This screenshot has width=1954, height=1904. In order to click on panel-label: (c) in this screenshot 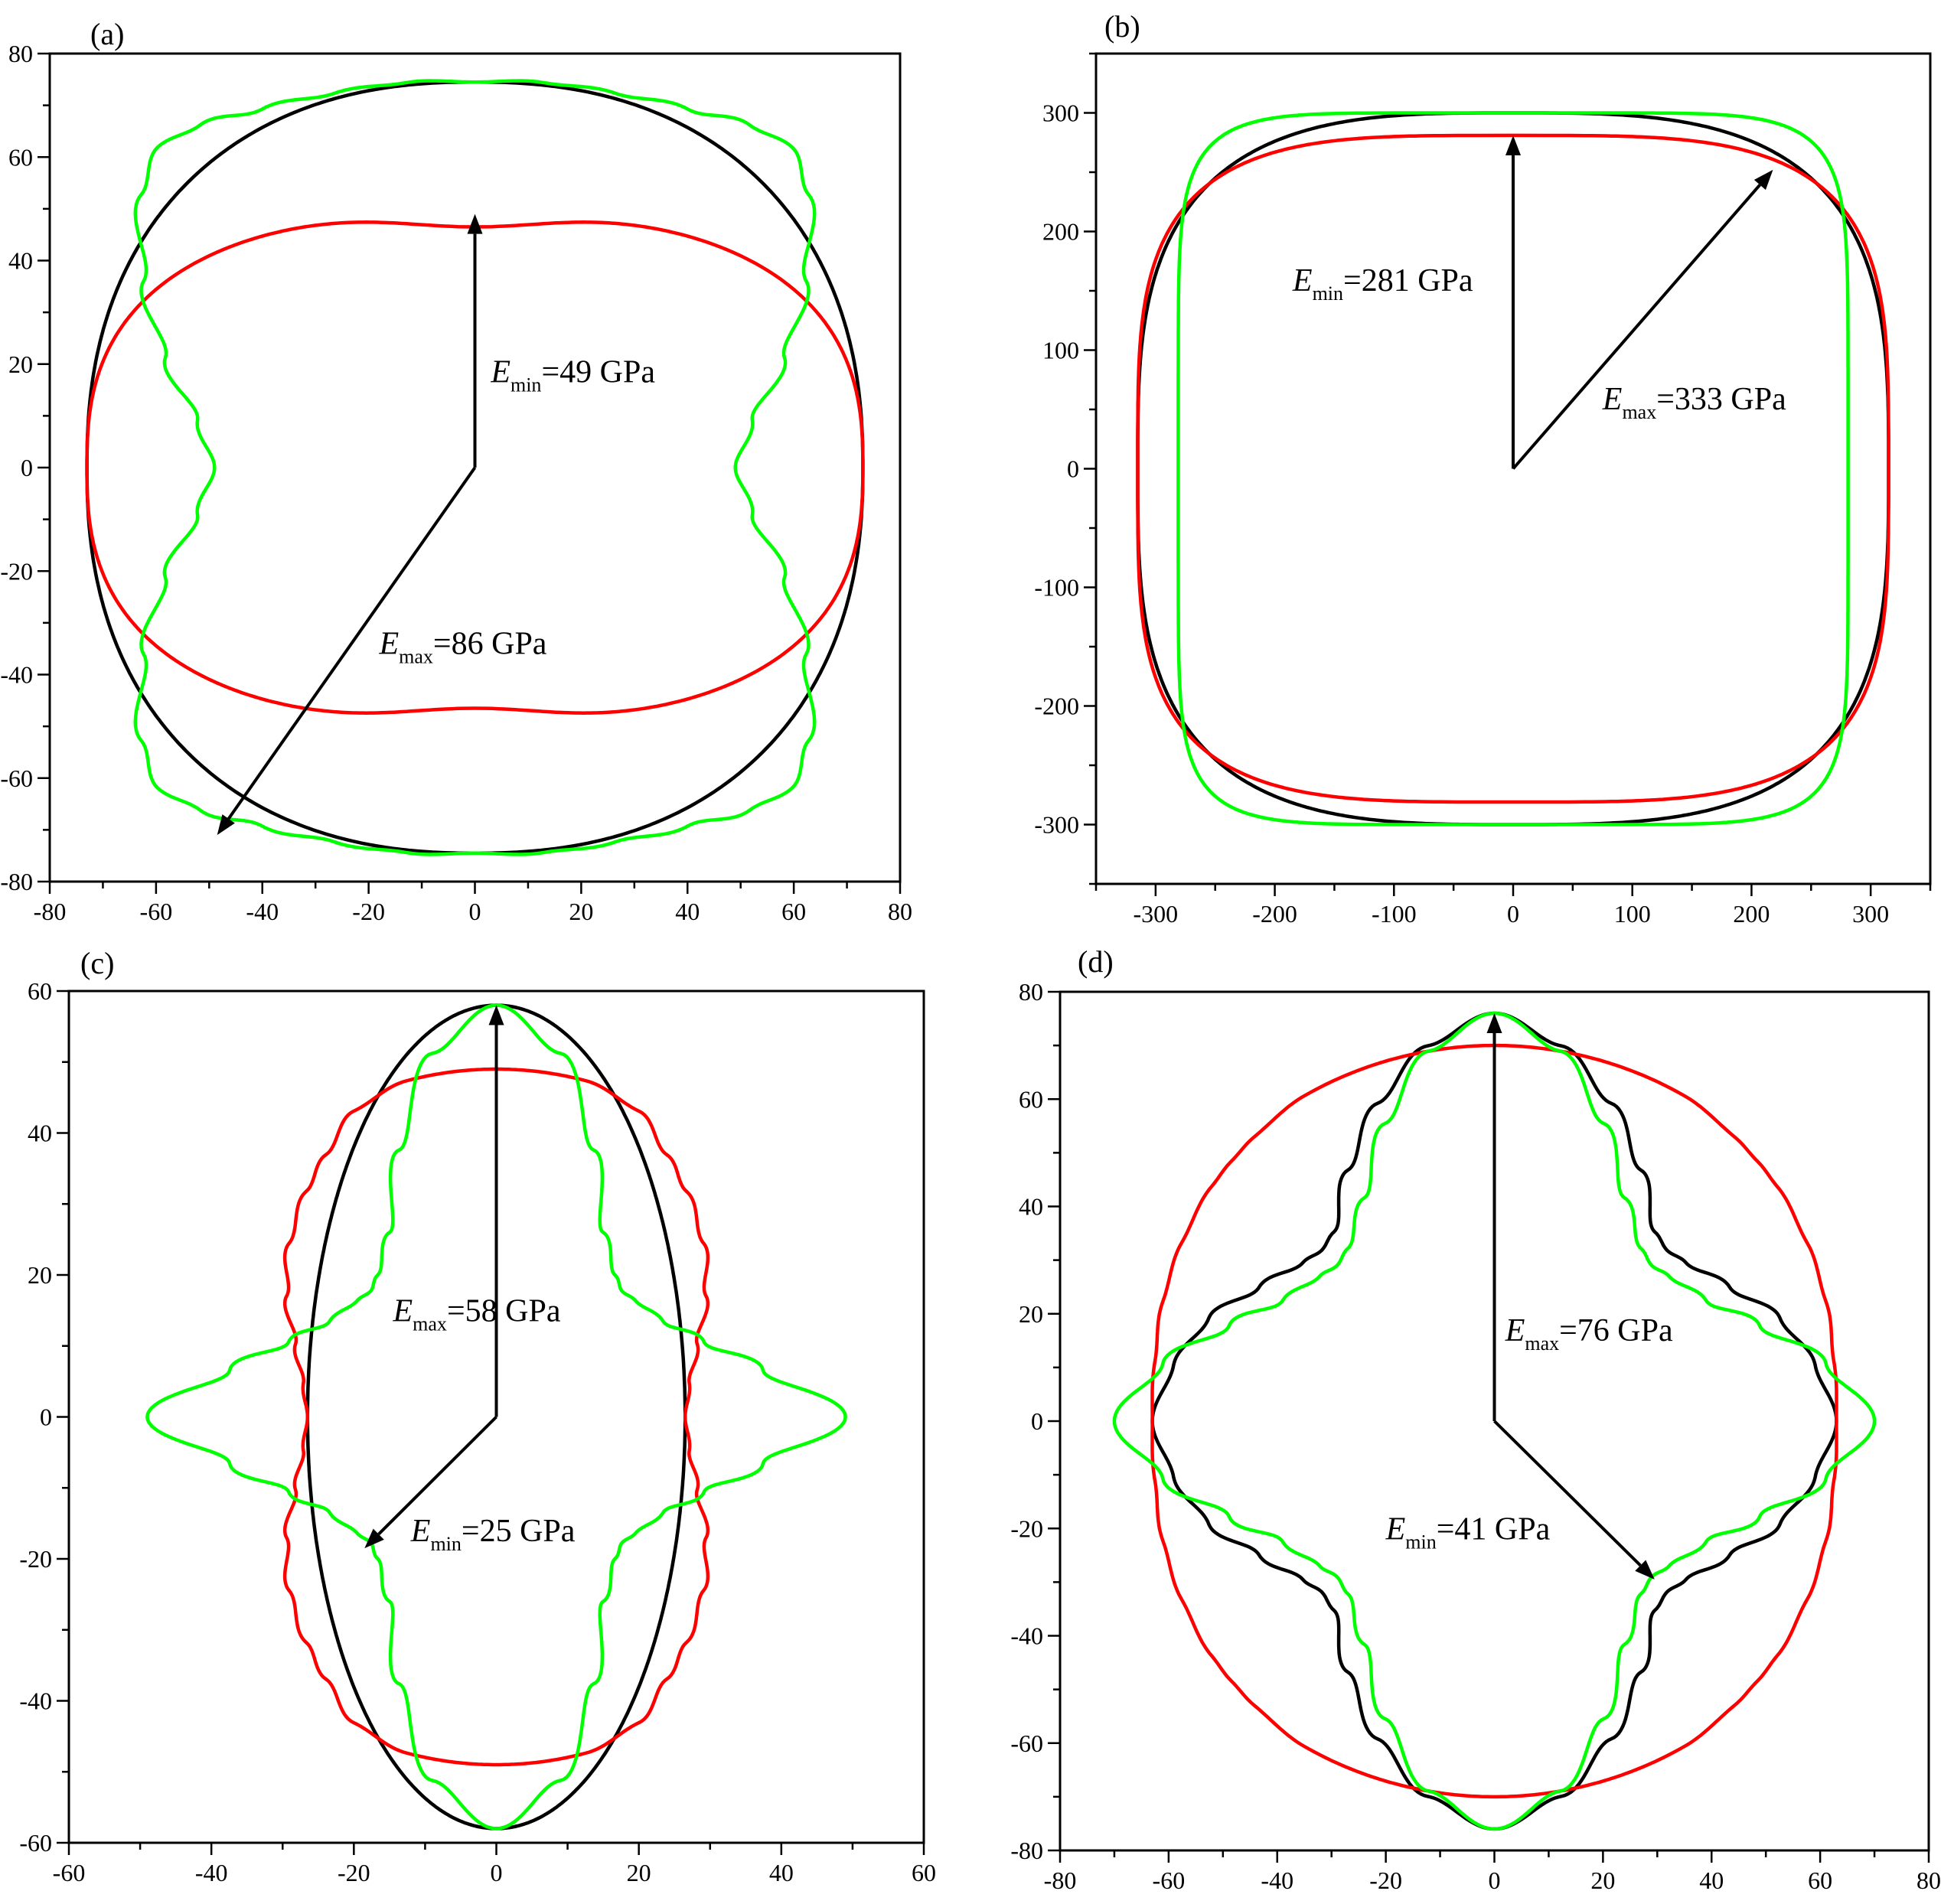, I will do `click(97, 963)`.